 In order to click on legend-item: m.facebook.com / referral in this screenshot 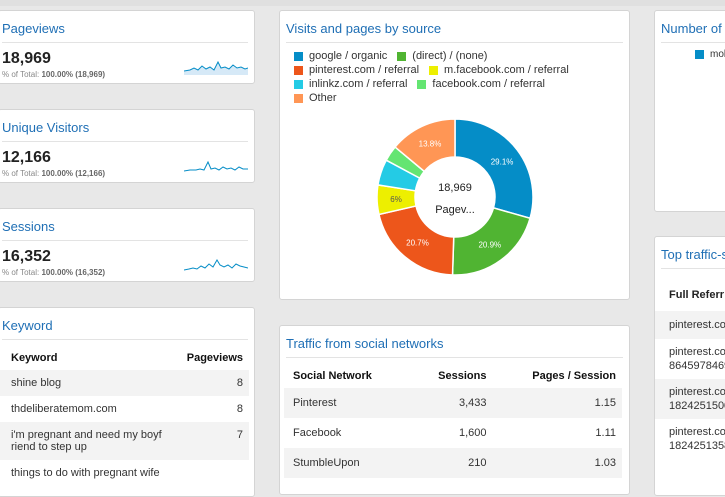, I will do `click(499, 70)`.